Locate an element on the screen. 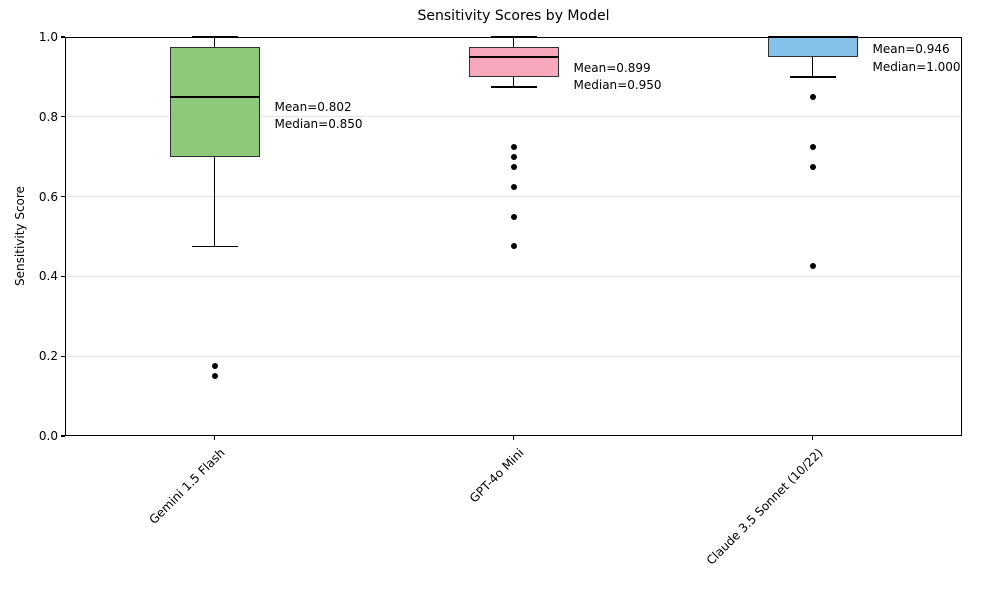  stat-annotation: Mean=0.802 Median=0.850 is located at coordinates (319, 116).